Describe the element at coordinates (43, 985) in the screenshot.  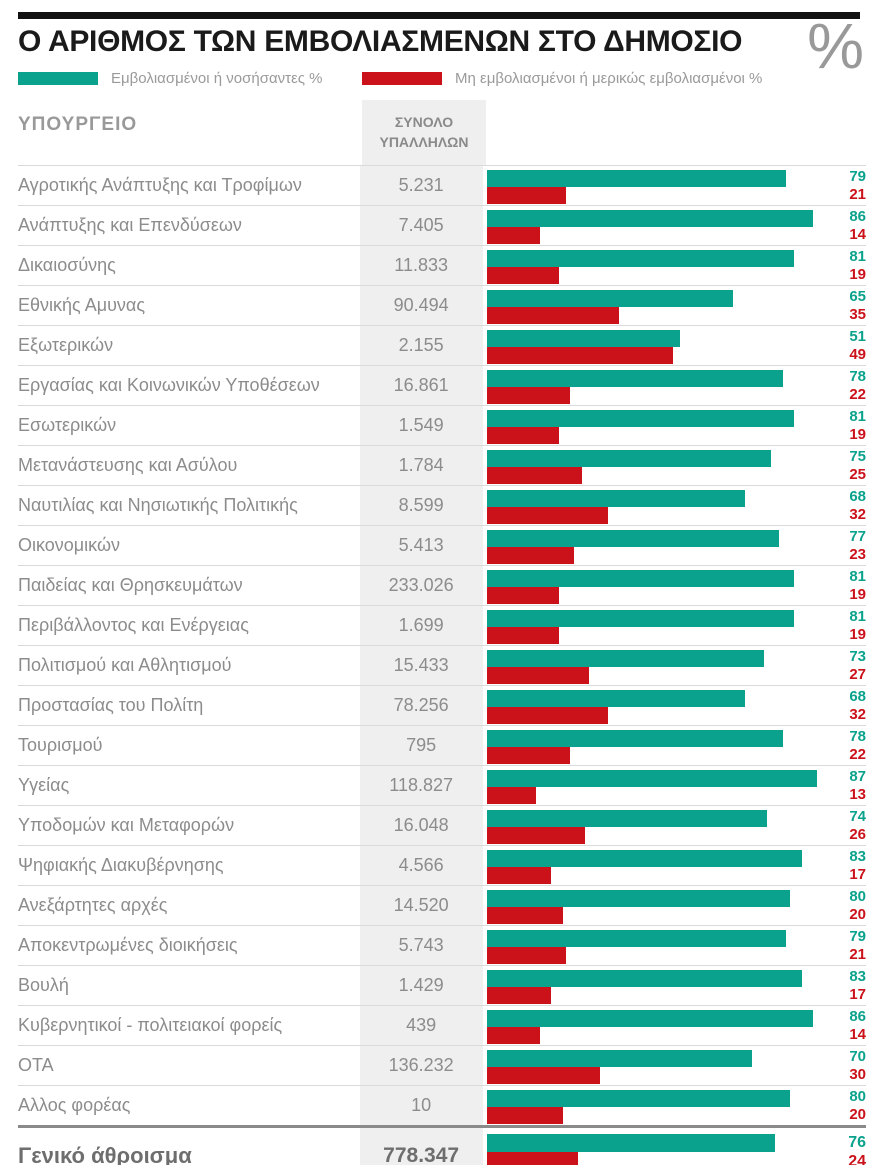
I see `ministry-name: Βουλή` at that location.